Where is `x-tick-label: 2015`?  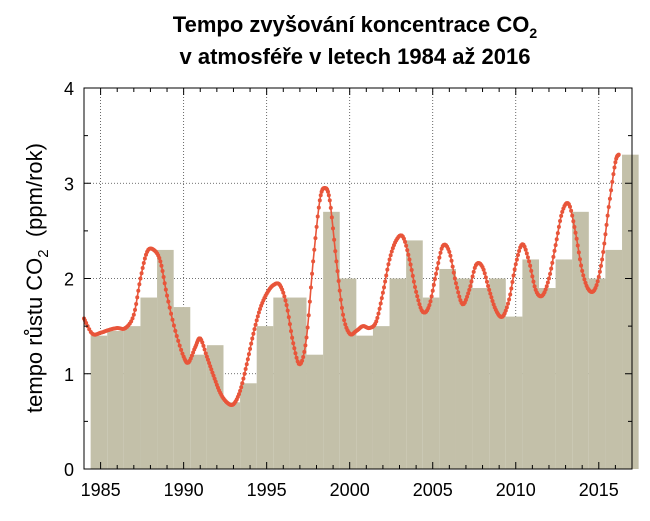 x-tick-label: 2015 is located at coordinates (599, 490).